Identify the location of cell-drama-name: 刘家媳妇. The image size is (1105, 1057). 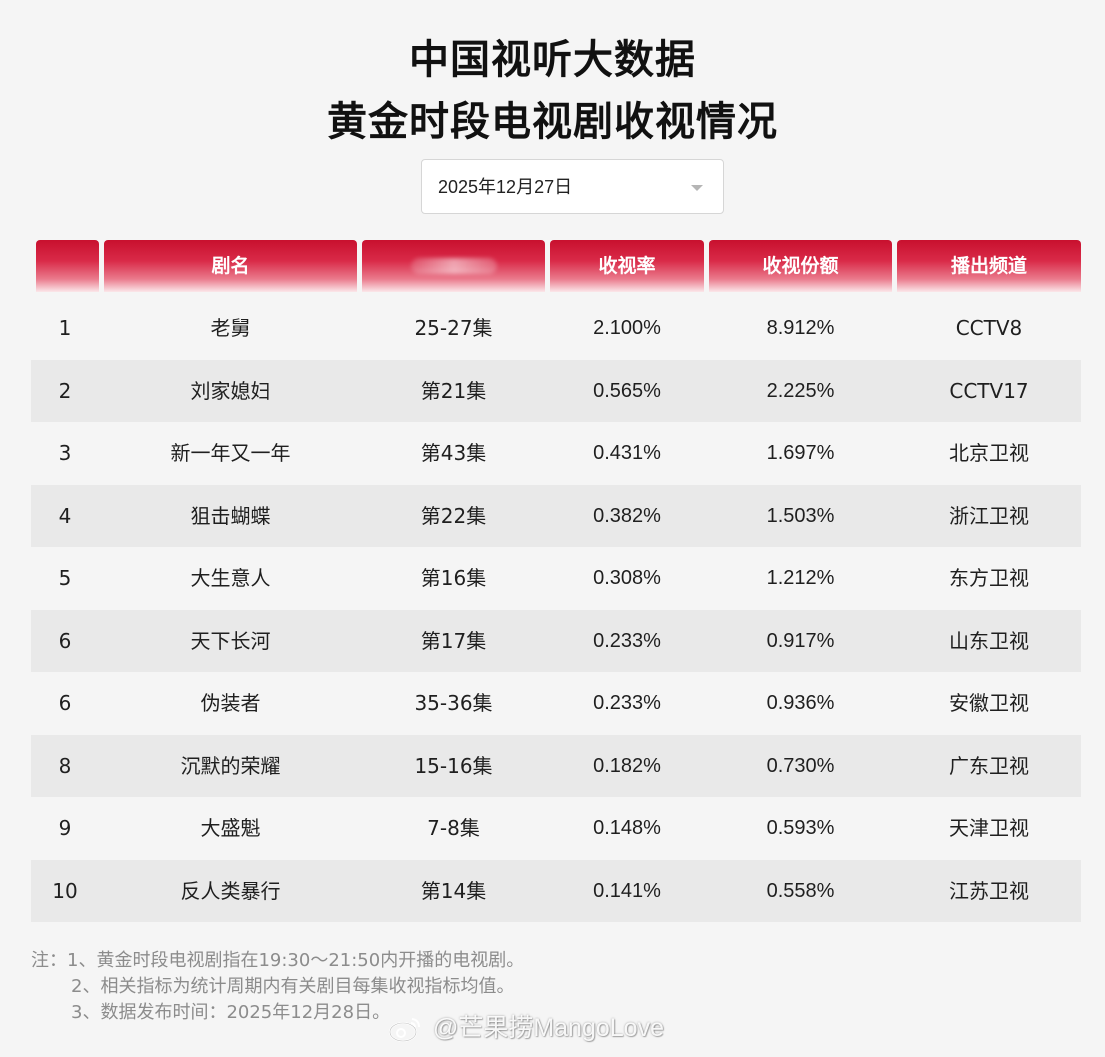
(230, 390).